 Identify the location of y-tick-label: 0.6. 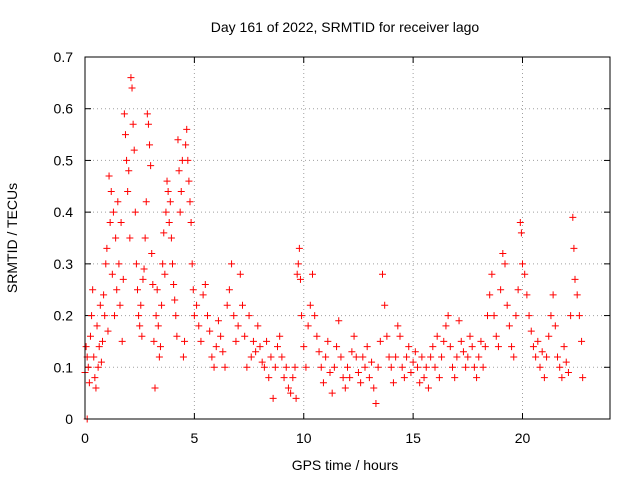
(64, 109).